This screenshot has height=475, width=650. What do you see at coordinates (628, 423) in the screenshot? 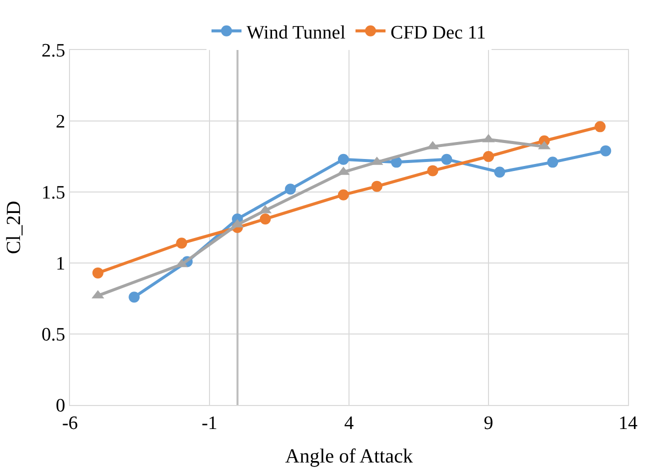
I see `x-tick-label: 14` at bounding box center [628, 423].